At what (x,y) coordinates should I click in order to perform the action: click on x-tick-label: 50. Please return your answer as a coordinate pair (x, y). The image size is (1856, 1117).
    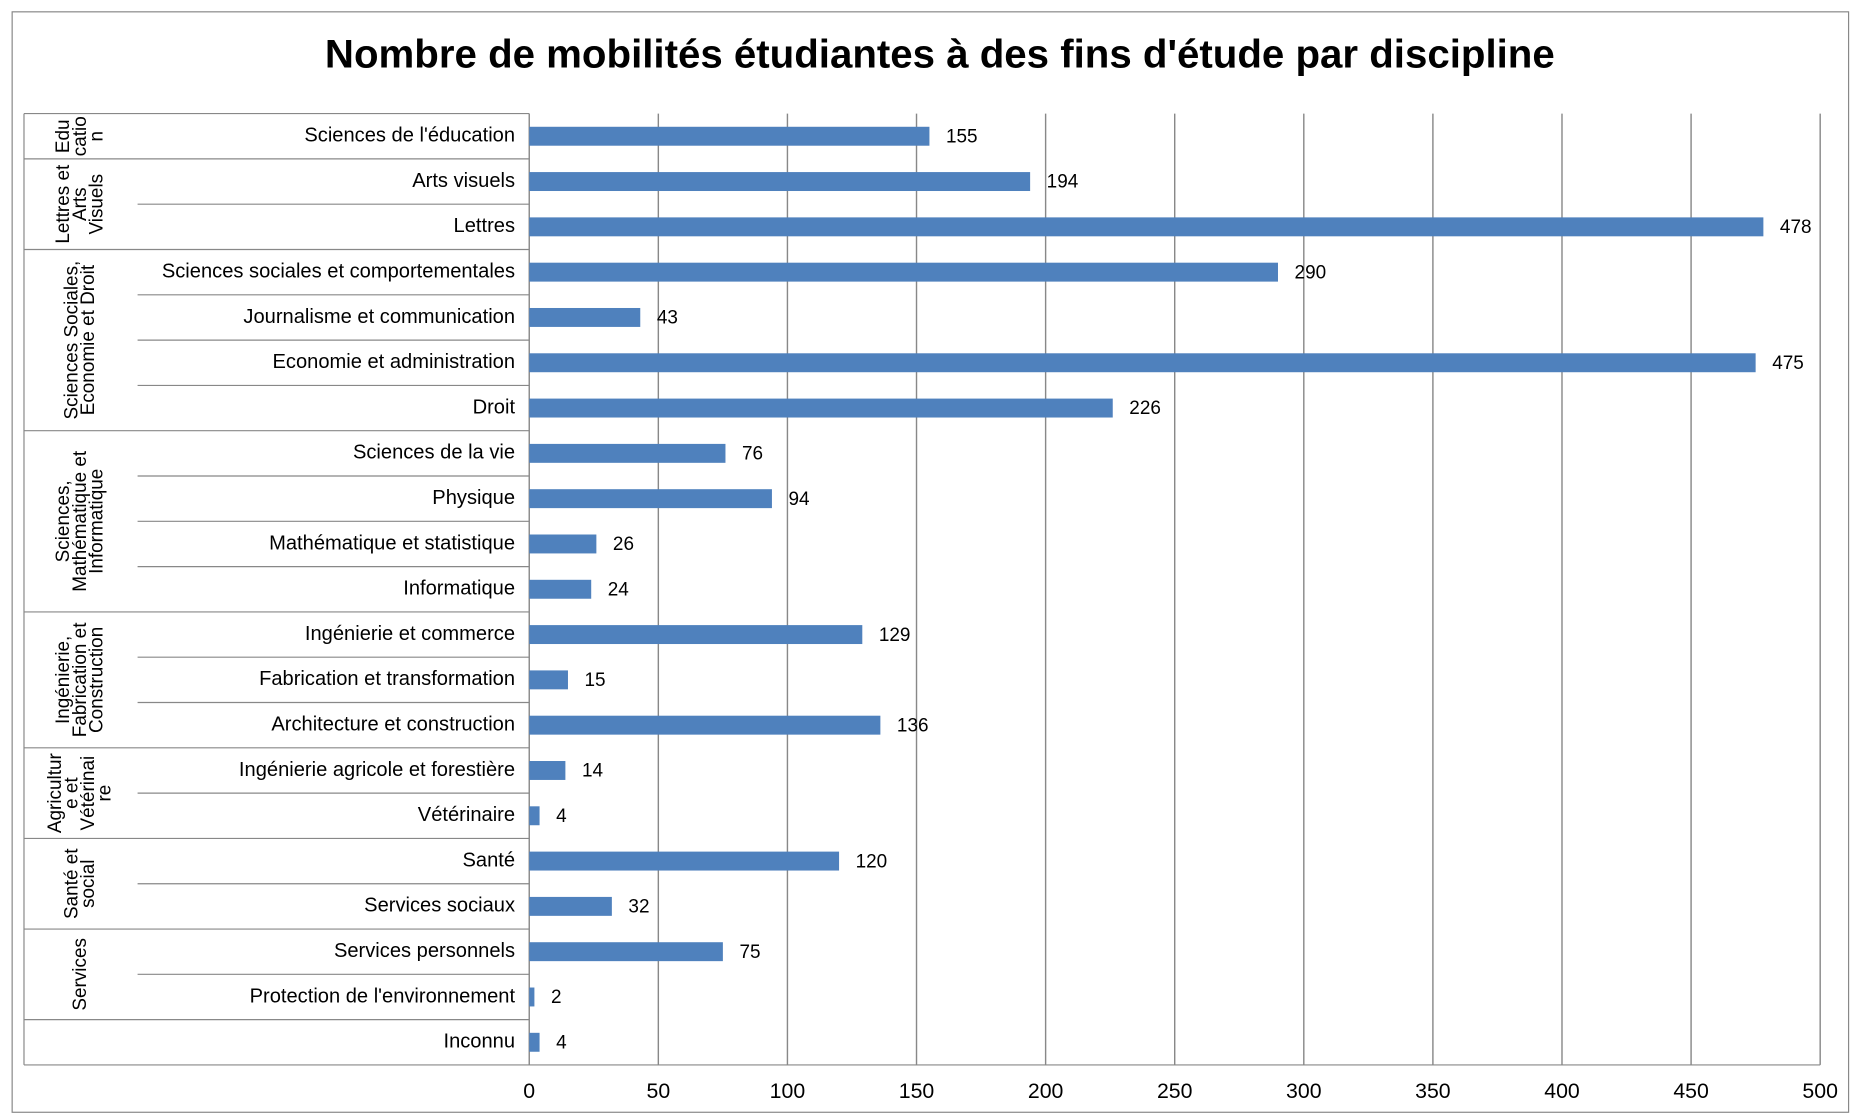
    Looking at the image, I should click on (658, 1091).